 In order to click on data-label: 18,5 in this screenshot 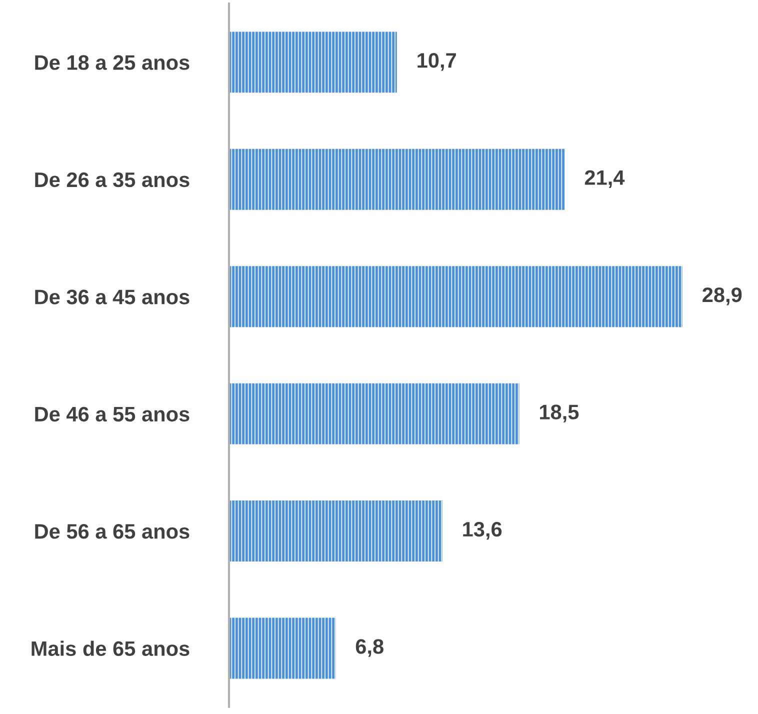, I will do `click(559, 413)`.